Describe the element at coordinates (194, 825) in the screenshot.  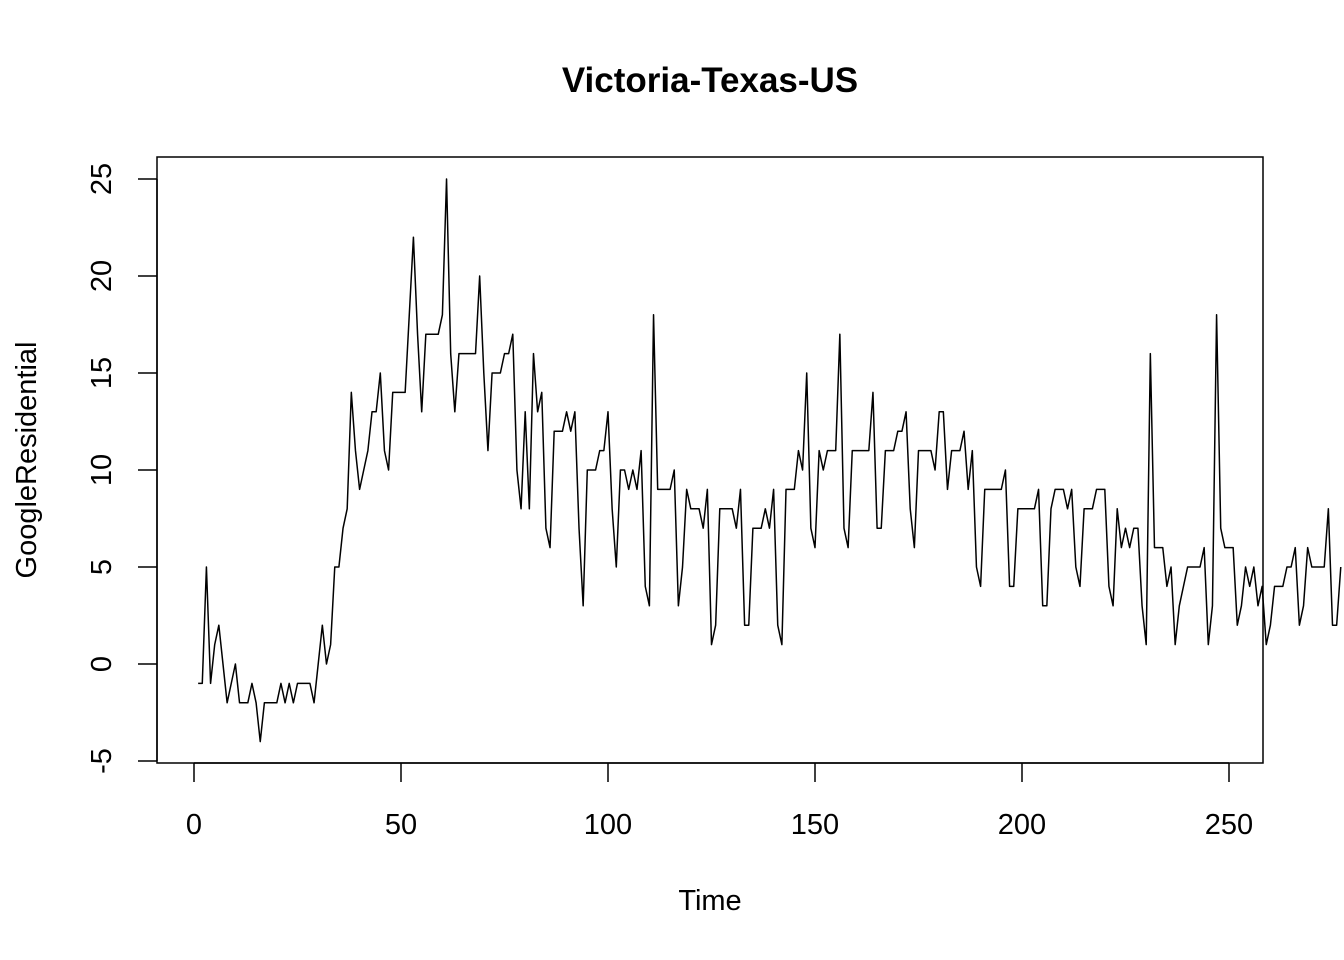
I see `x-tick-label: 0` at that location.